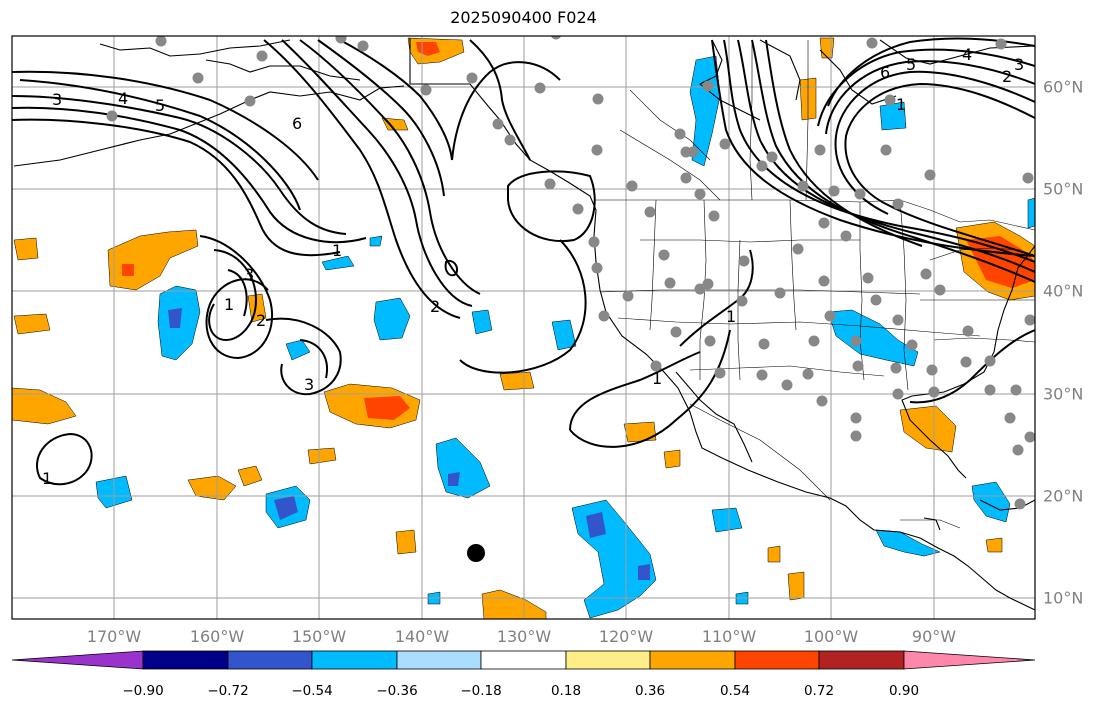  I want to click on colorbar-tick-label: 0.90, so click(904, 691).